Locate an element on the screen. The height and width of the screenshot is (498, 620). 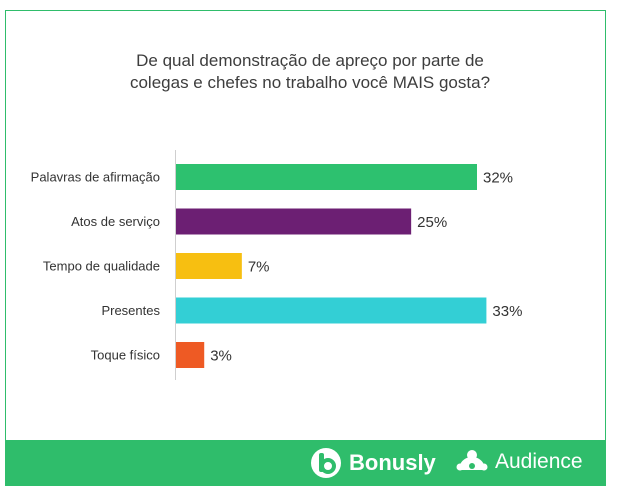
value-label: 3% is located at coordinates (221, 356).